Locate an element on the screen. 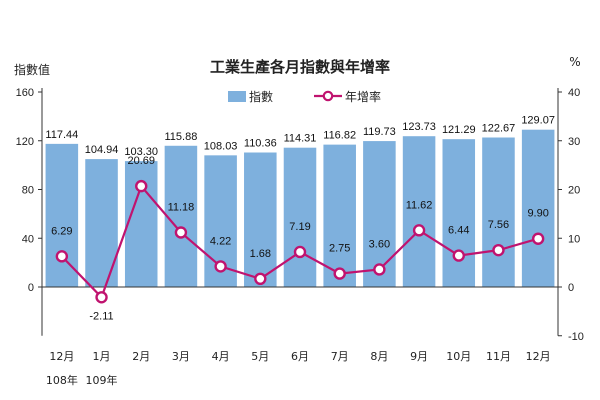 This screenshot has height=400, width=600. x-axis-category-label: 7月 is located at coordinates (340, 356).